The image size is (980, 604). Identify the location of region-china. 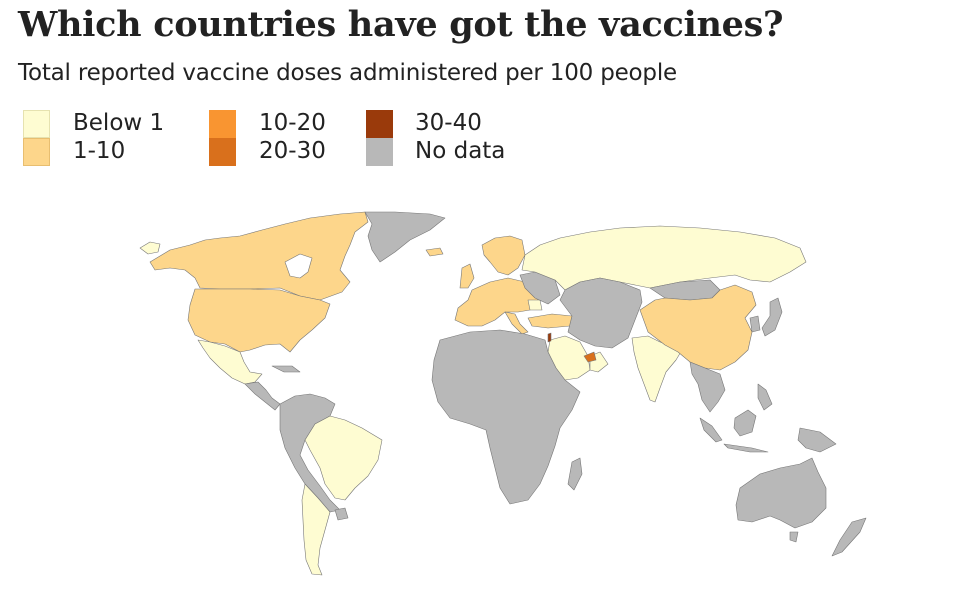
(698, 327).